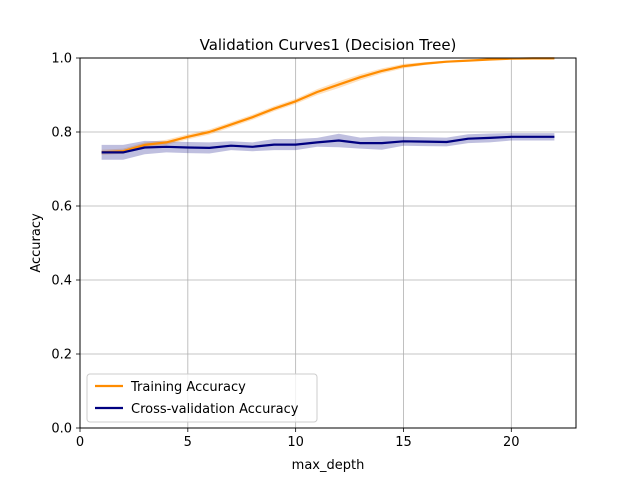 The image size is (640, 480). I want to click on y-tick-label: 0.6, so click(61, 207).